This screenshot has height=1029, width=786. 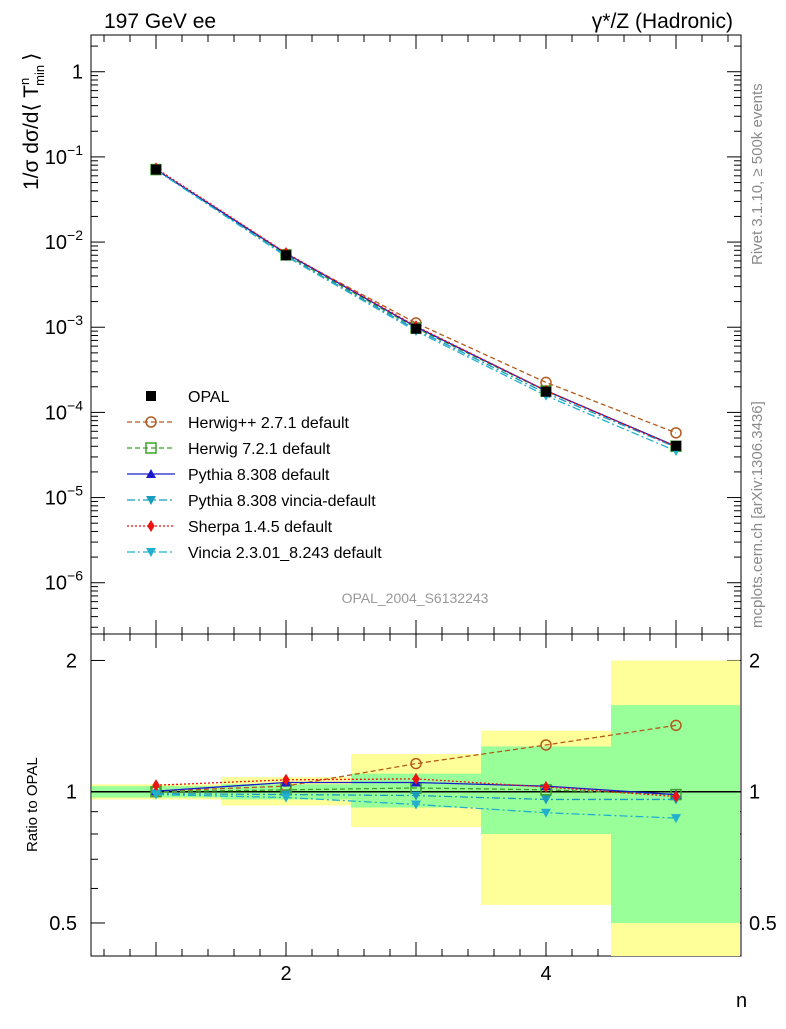 I want to click on legend-label: Vincia 2.3.01_8.243 default, so click(x=285, y=553).